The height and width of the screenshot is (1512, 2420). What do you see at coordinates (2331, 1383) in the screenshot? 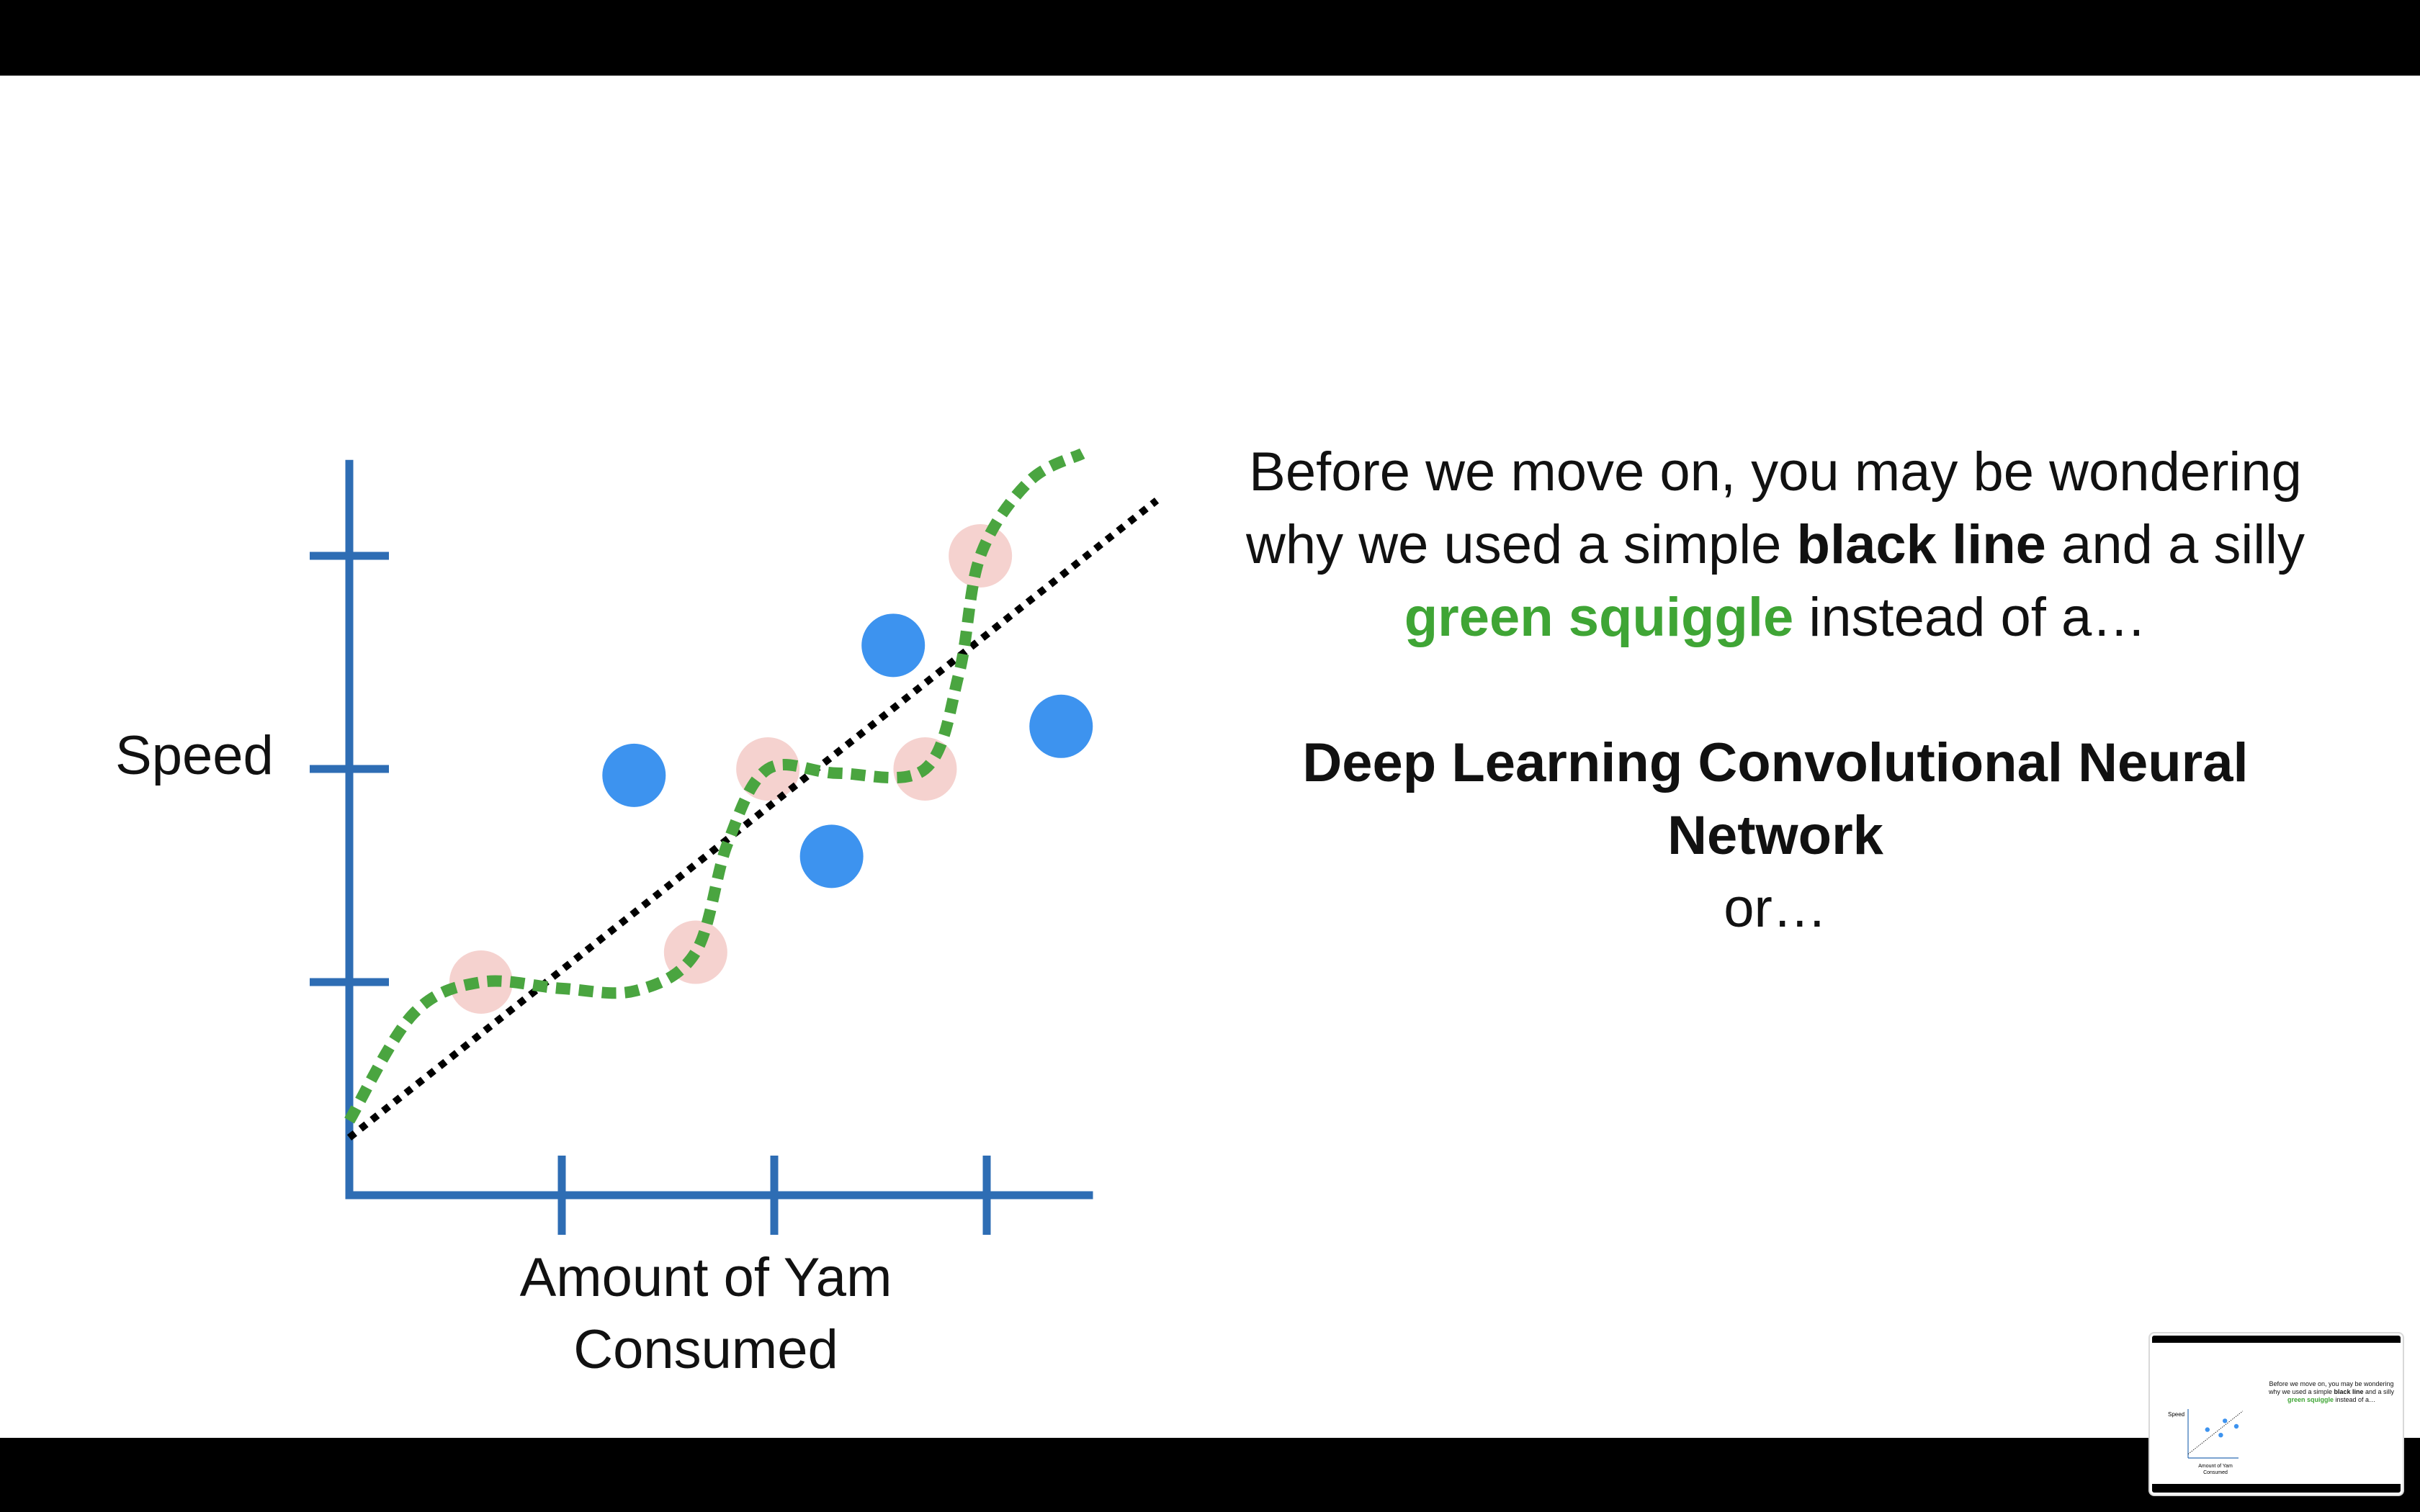
I see `thumbnail-line-1: Before we move on, you may be wondering` at bounding box center [2331, 1383].